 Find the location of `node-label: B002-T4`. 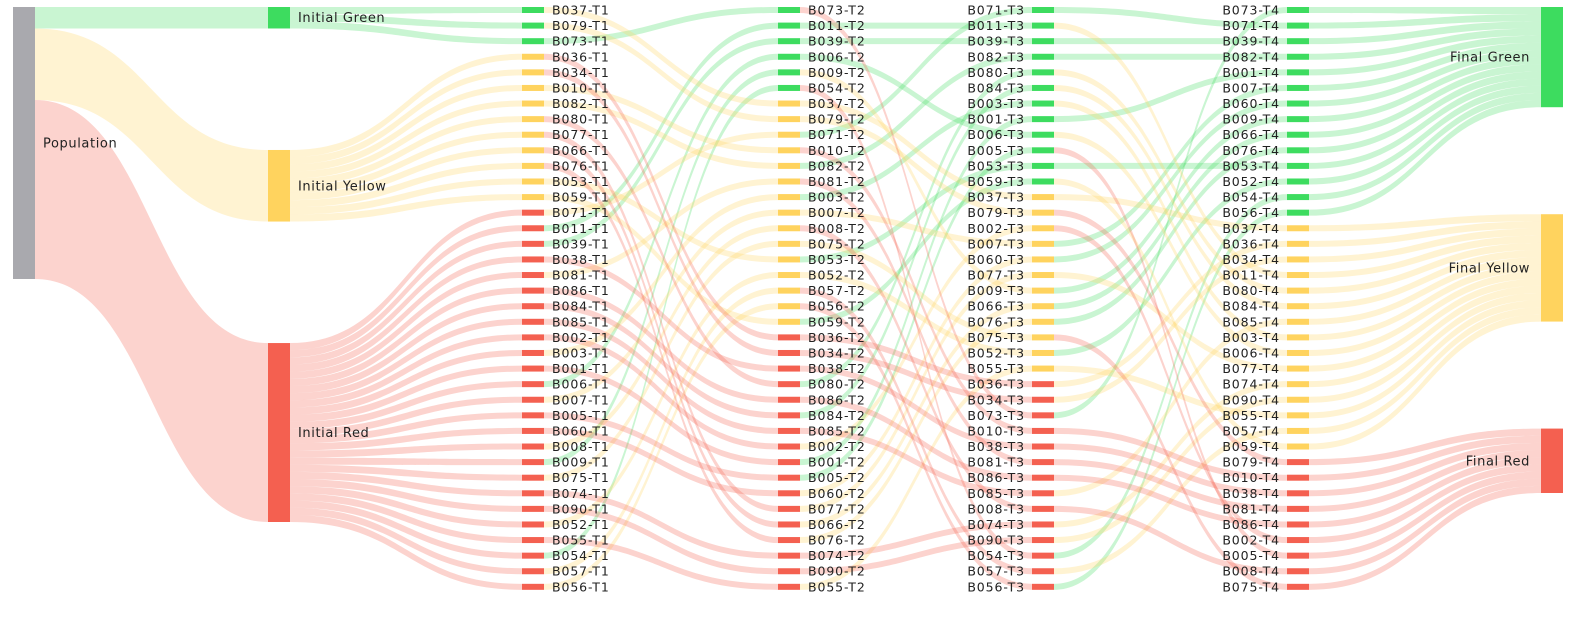

node-label: B002-T4 is located at coordinates (1251, 540).